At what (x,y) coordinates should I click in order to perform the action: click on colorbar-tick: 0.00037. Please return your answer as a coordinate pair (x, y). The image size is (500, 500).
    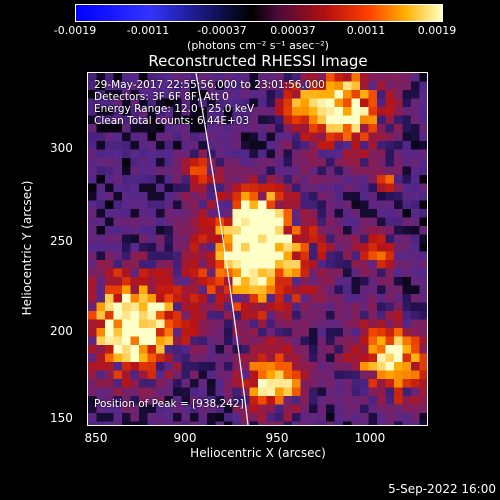
    Looking at the image, I should click on (293, 30).